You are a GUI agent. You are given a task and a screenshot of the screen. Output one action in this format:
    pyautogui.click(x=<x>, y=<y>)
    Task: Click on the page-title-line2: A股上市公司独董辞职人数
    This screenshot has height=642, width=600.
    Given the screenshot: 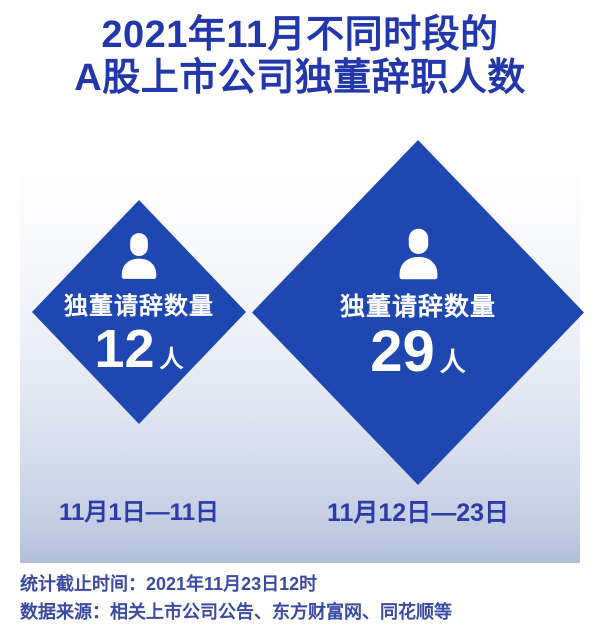 What is the action you would take?
    pyautogui.click(x=300, y=78)
    